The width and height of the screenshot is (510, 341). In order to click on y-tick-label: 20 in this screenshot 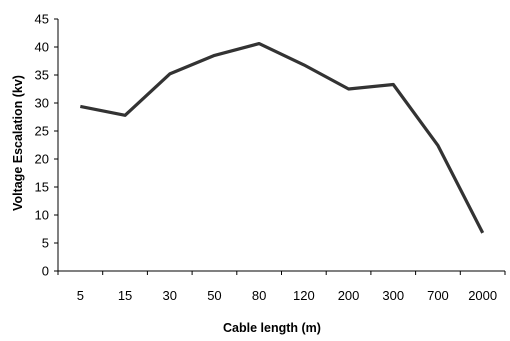, I will do `click(42, 159)`.